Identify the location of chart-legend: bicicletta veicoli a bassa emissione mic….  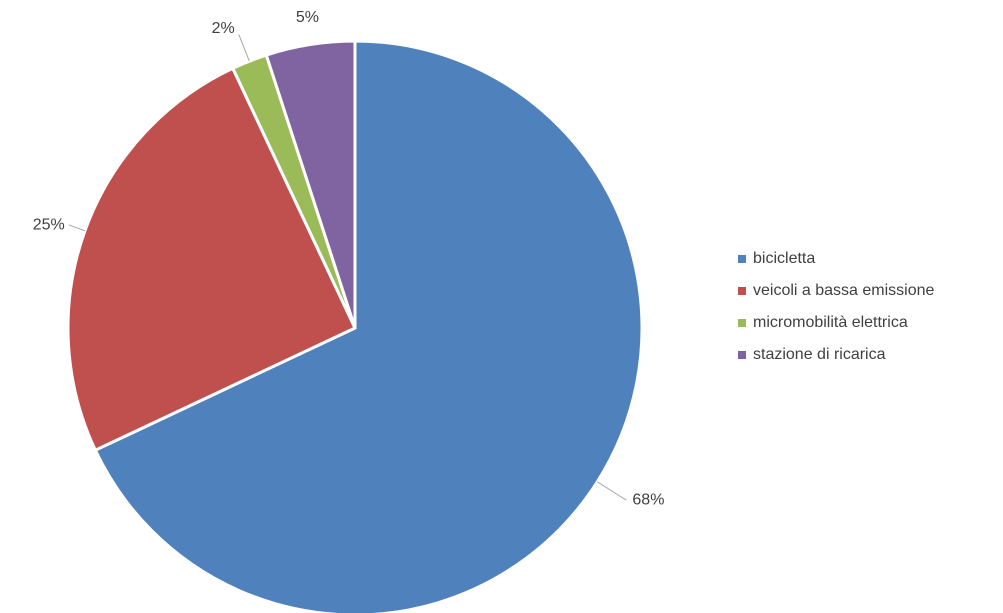
(836, 312).